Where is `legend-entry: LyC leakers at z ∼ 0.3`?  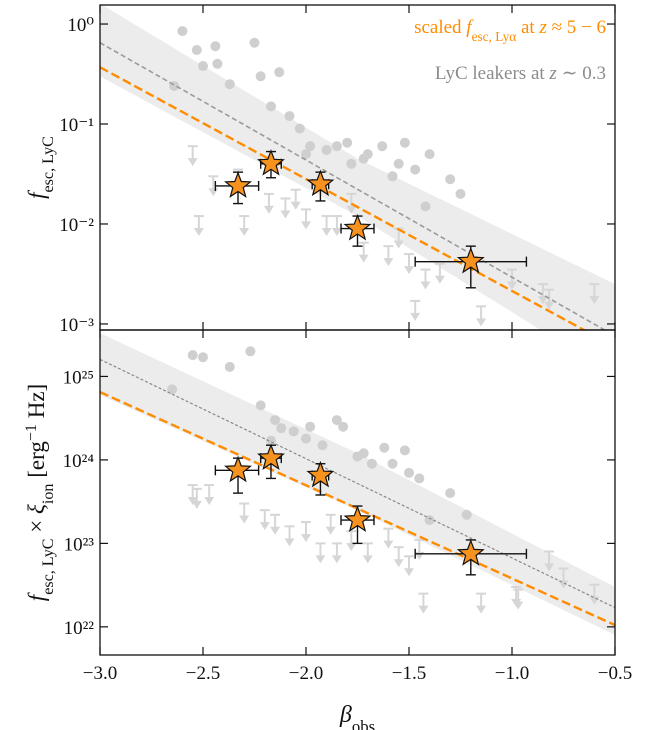
legend-entry: LyC leakers at z ∼ 0.3 is located at coordinates (520, 73).